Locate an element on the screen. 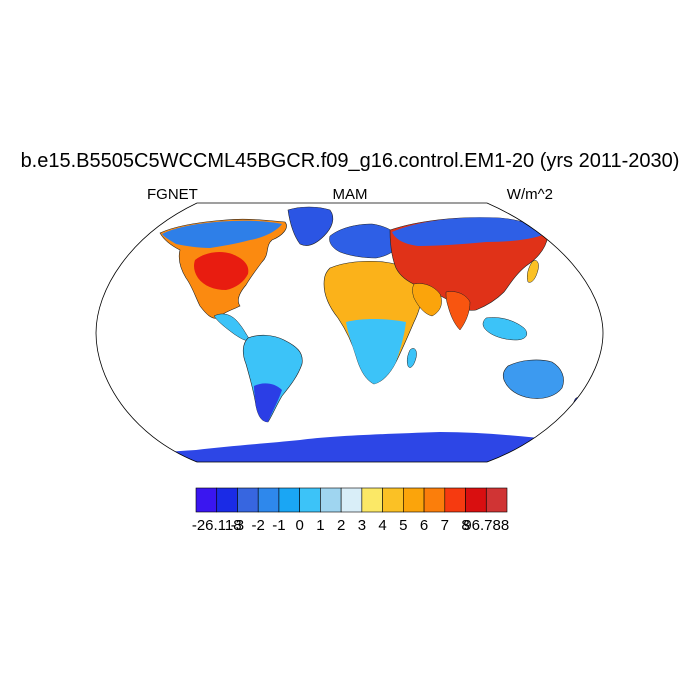  north-america-hot is located at coordinates (221, 271).